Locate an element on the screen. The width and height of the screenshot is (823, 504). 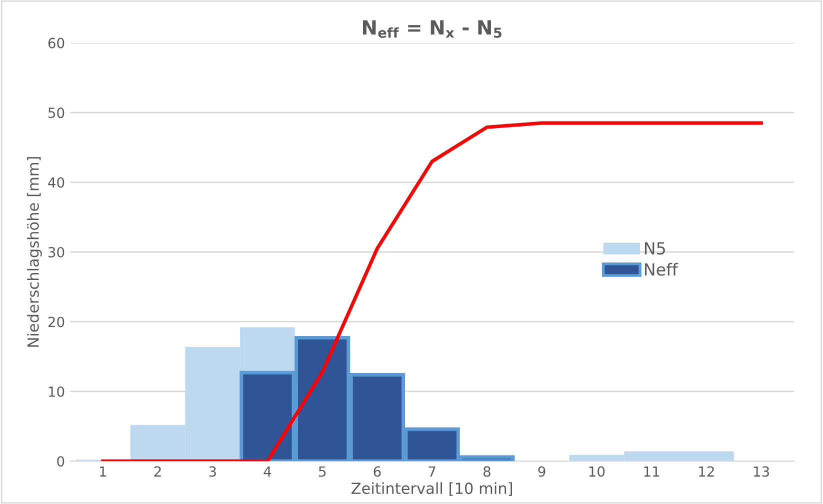
x-tick-label: 8 is located at coordinates (486, 471).